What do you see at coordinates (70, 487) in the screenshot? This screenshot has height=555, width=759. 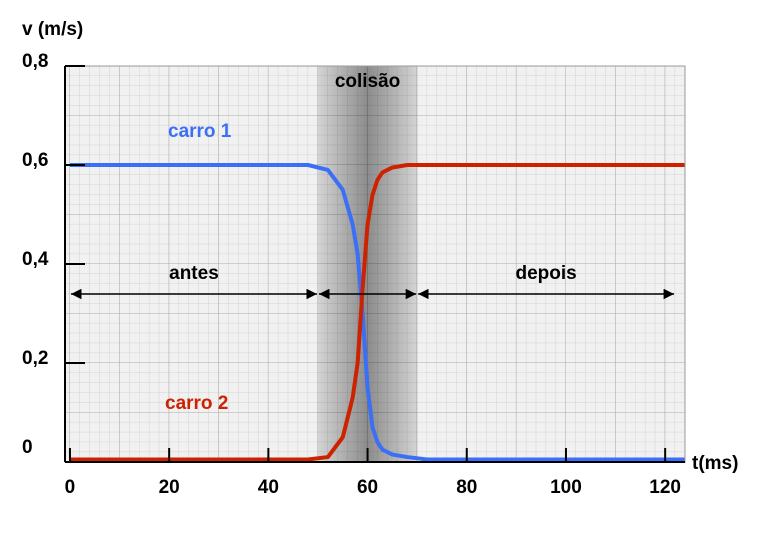 I see `x-tick-label: 0` at bounding box center [70, 487].